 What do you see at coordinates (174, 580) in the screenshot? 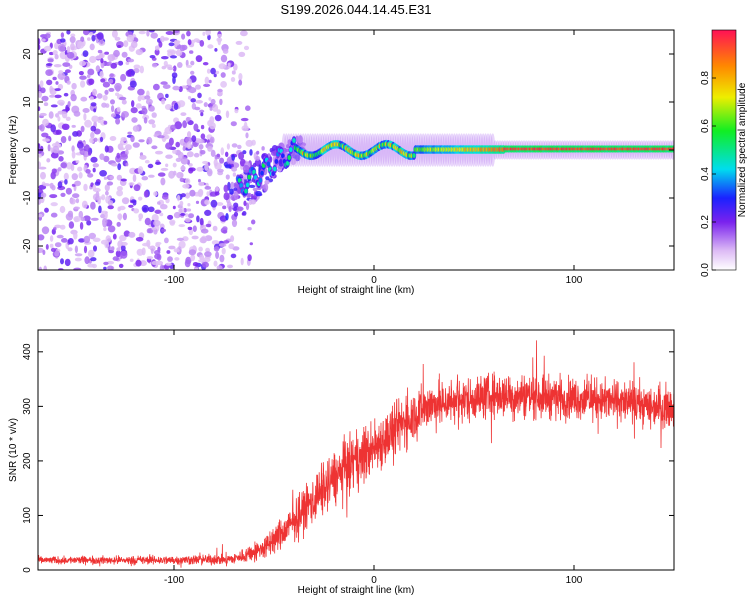
I see `snr-xtick-label: -100` at bounding box center [174, 580].